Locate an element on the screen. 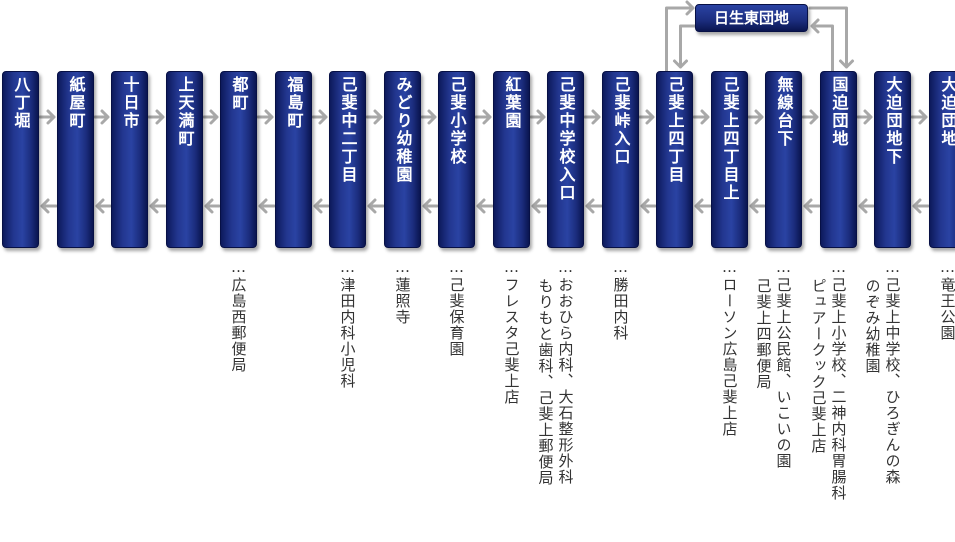 Image resolution: width=955 pixels, height=542 pixels. stop-11-landmarks: …おおひら内科、大石整形外科 もりもと歯科、己斐上郵便局 is located at coordinates (556, 372).